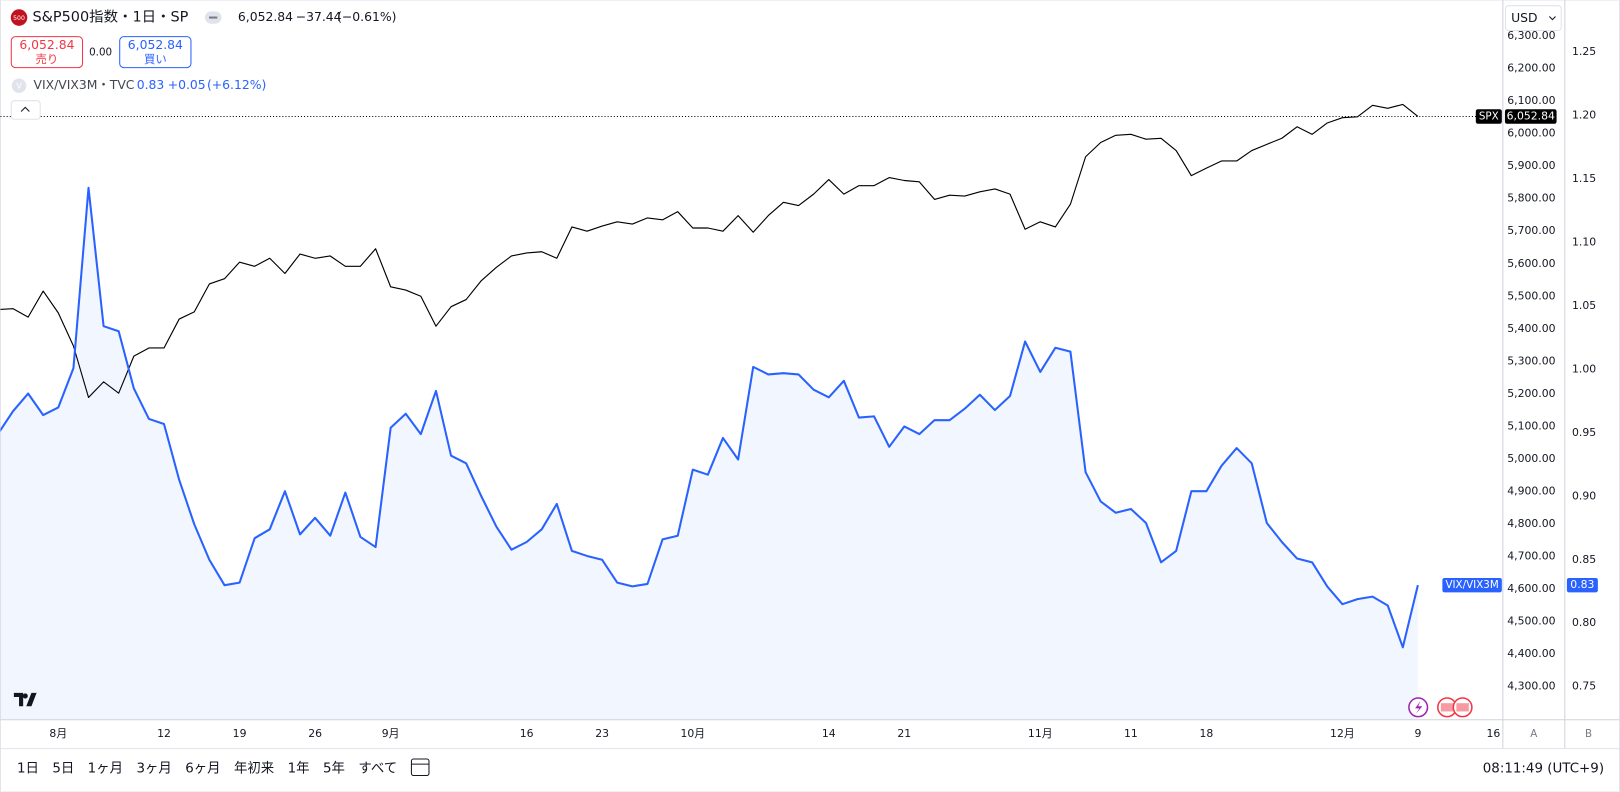 The image size is (1620, 792). Describe the element at coordinates (265, 16) in the screenshot. I see `last-price: 6,052.84` at that location.